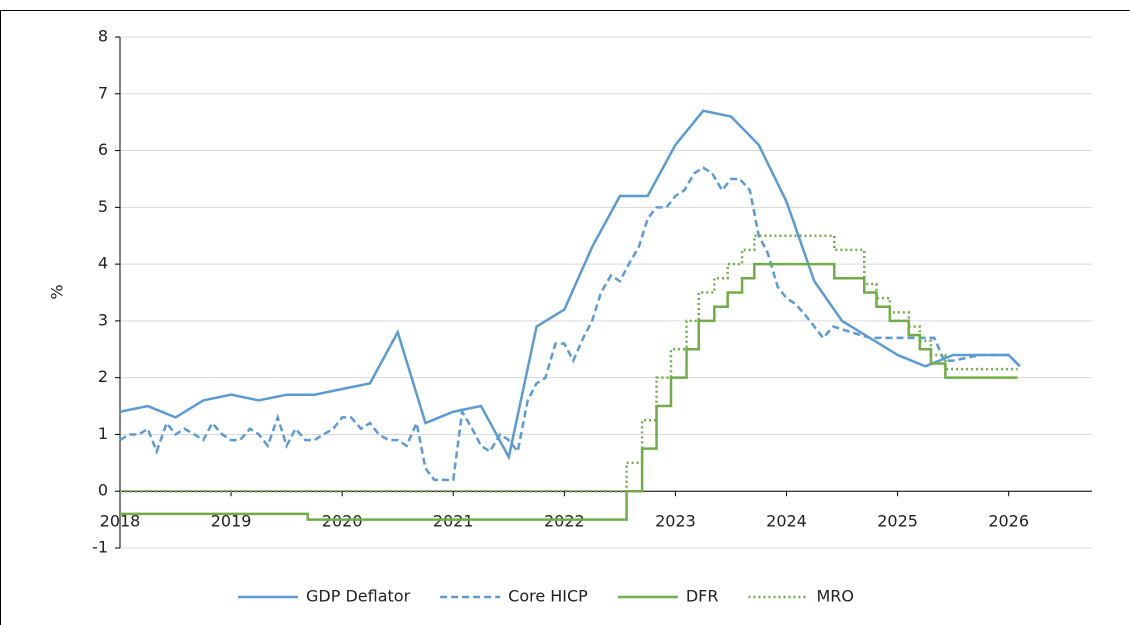 Image resolution: width=1130 pixels, height=625 pixels. I want to click on x-tick-label: 2021, so click(453, 521).